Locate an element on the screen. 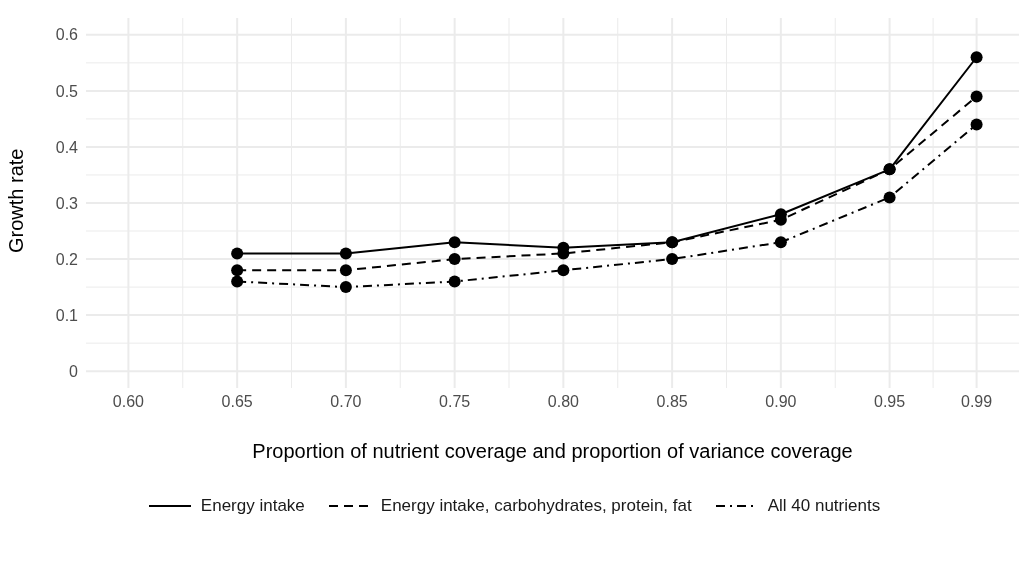 The width and height of the screenshot is (1027, 569). y-tick-label: 0.4 is located at coordinates (67, 147).